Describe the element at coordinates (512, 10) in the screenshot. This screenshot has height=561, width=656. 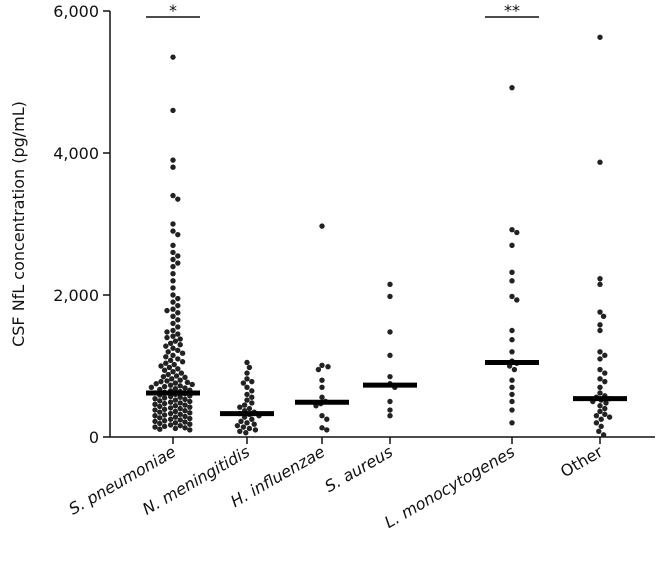
I see `significance-label: **` at that location.